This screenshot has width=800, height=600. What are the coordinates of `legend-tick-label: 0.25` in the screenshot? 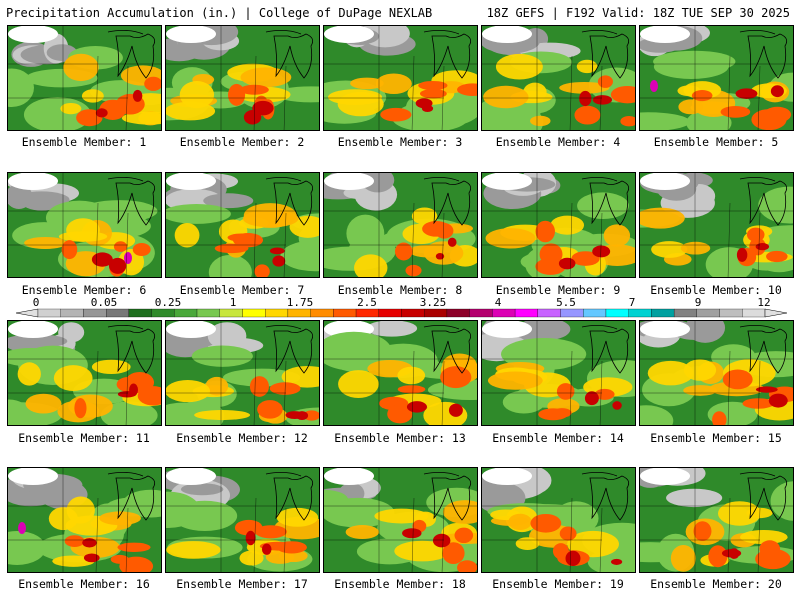 It's located at (168, 302).